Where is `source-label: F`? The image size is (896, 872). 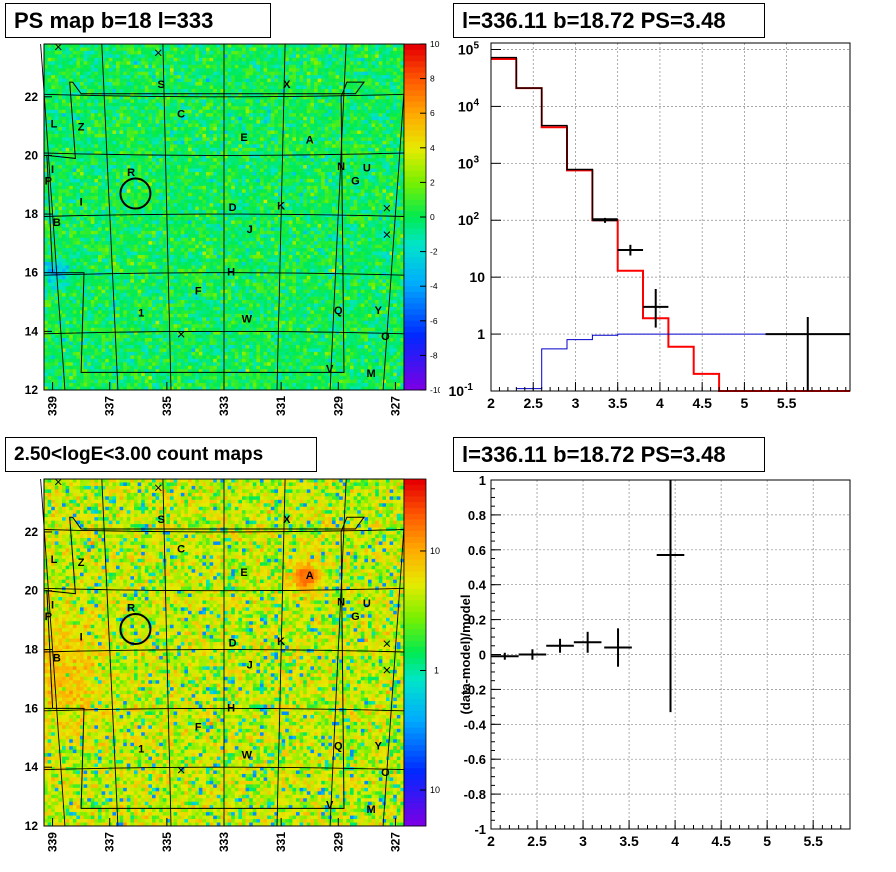 source-label: F is located at coordinates (198, 292).